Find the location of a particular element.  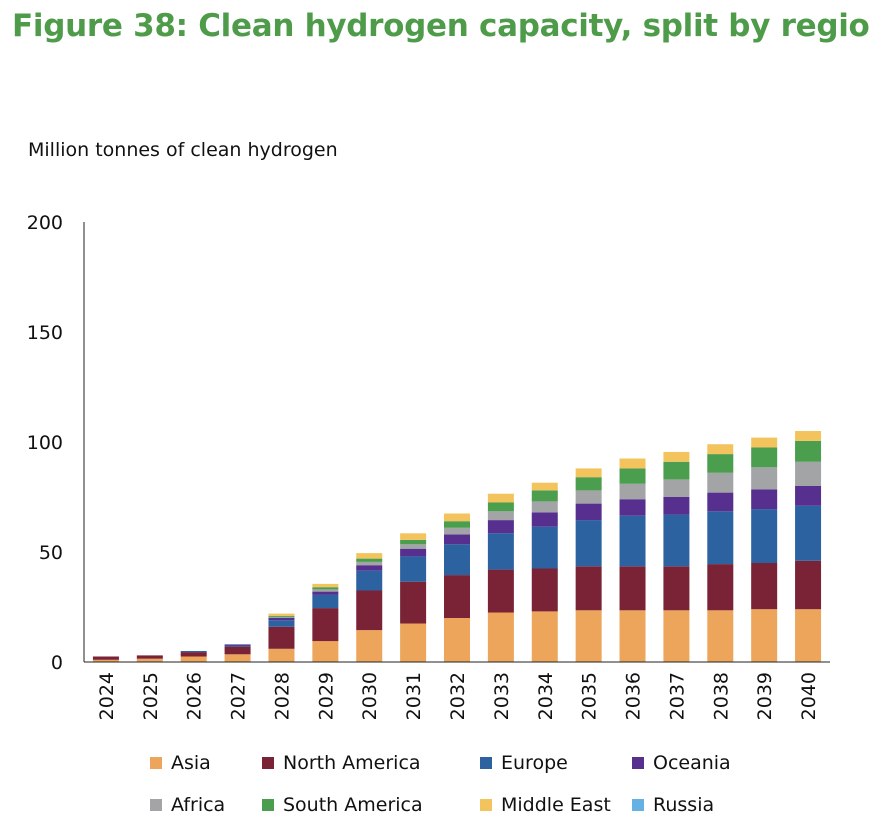

legend-item-south-america: South America is located at coordinates (371, 805).